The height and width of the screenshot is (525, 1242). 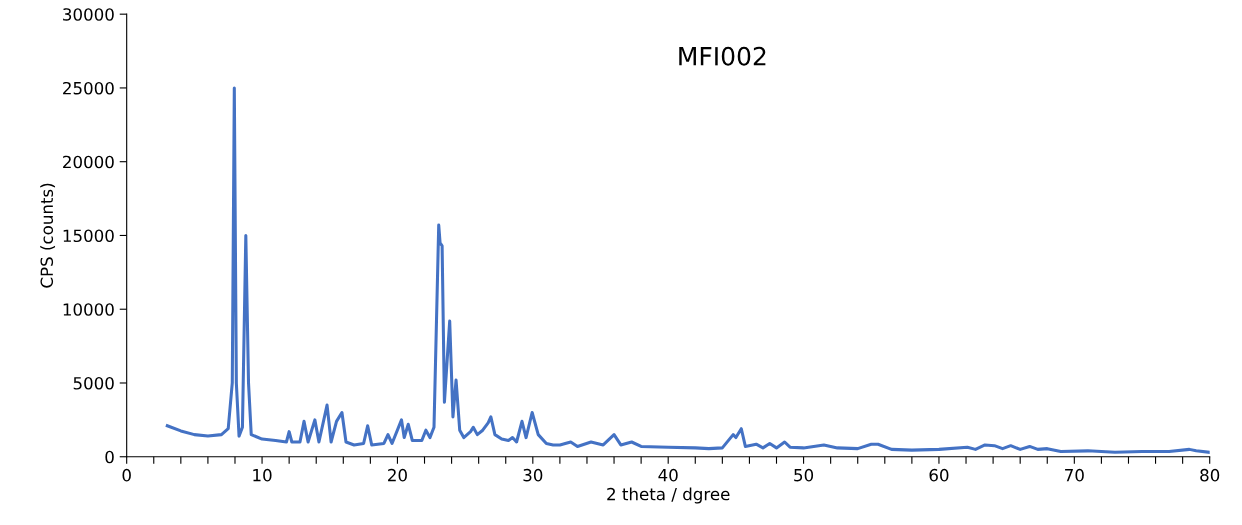 What do you see at coordinates (533, 475) in the screenshot?
I see `x-tick-label: 30` at bounding box center [533, 475].